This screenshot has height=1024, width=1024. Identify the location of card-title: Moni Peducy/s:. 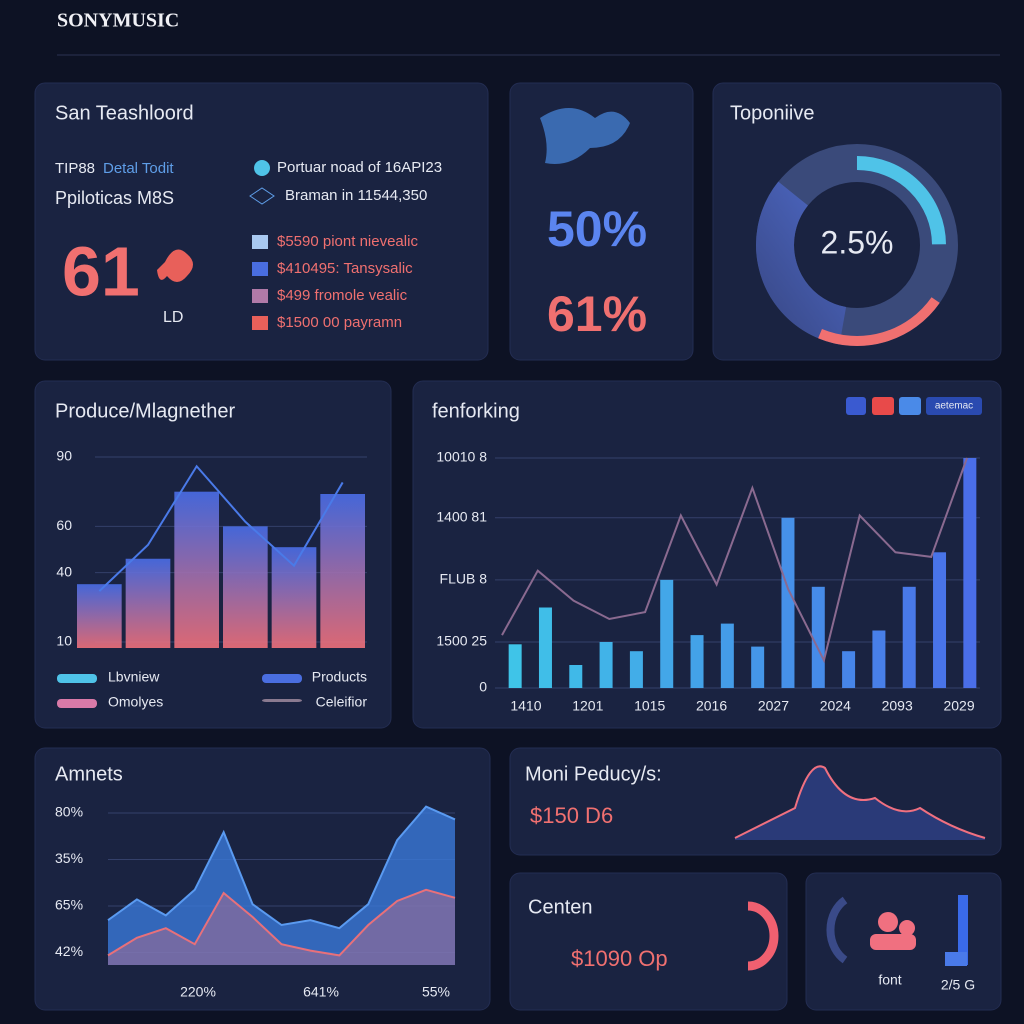
(593, 774).